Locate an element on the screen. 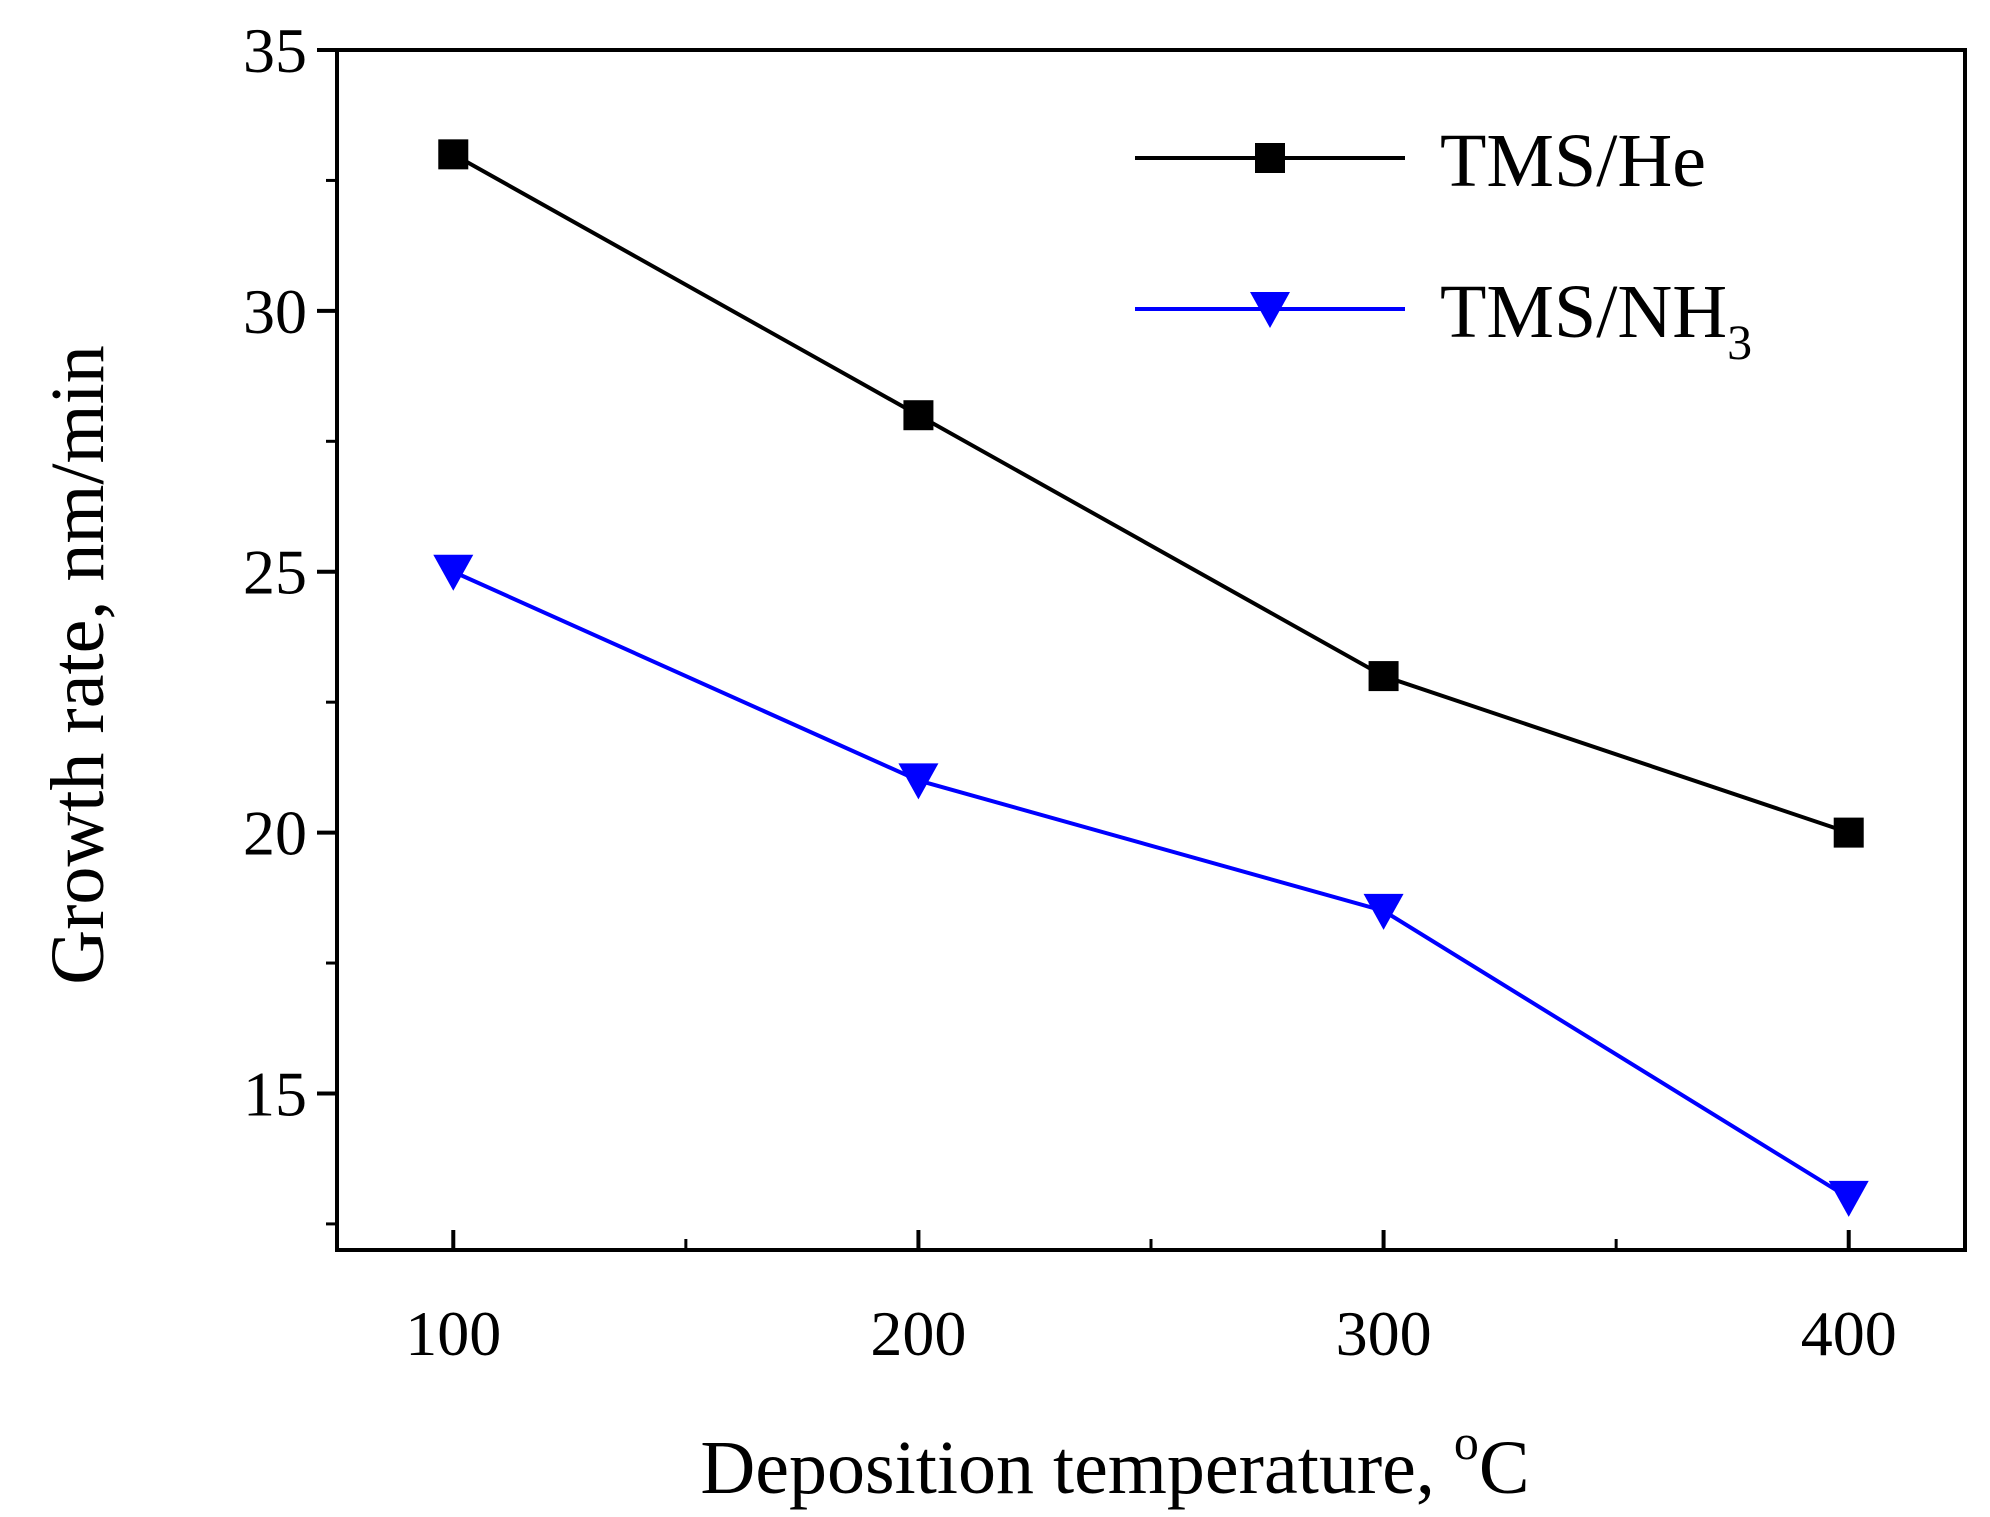  legend: TMS/He TMS/NH3 is located at coordinates (1443, 244).